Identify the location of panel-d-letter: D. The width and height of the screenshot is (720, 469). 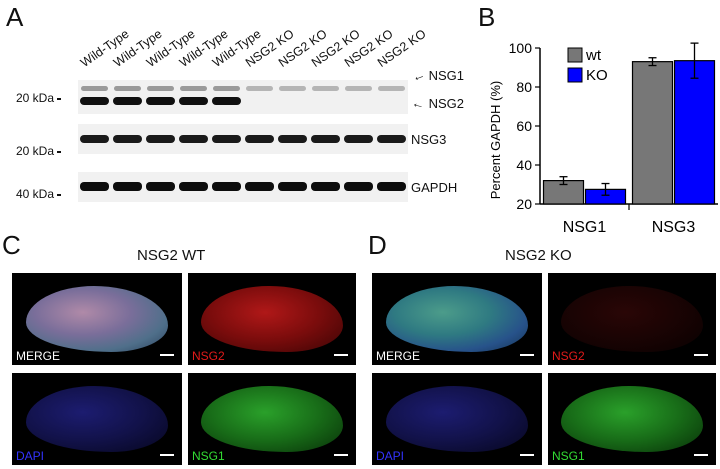
(377, 245).